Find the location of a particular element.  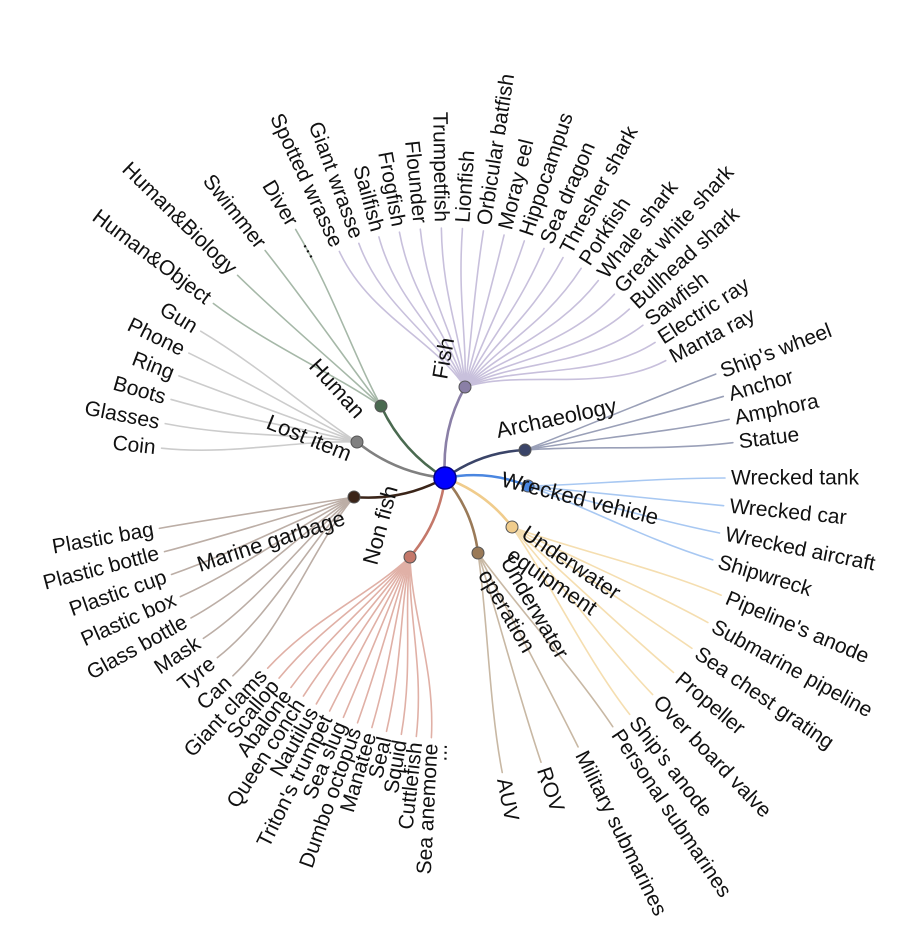

leaf-label: Lionfish is located at coordinates (465, 187).